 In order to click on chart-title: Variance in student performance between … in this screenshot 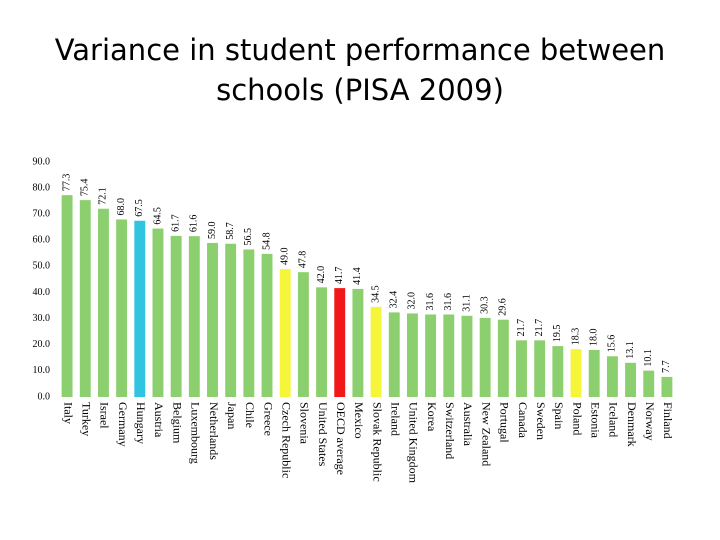, I will do `click(360, 70)`.